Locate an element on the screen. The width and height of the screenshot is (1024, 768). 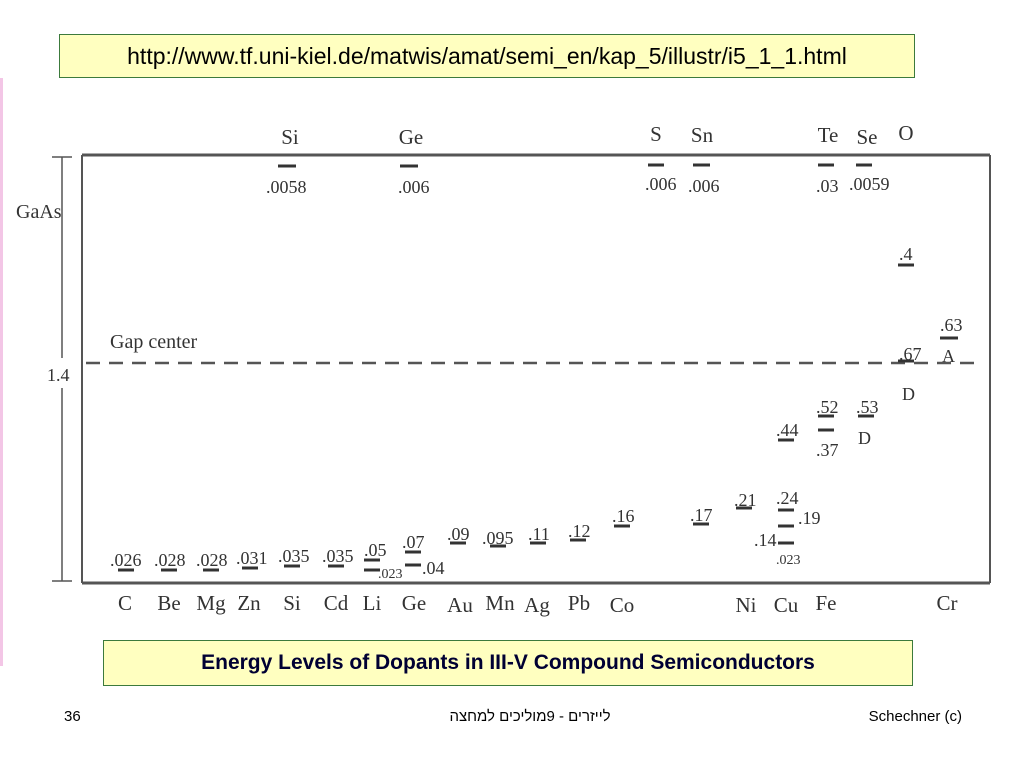
level-value-ag-011: .11 is located at coordinates (539, 534).